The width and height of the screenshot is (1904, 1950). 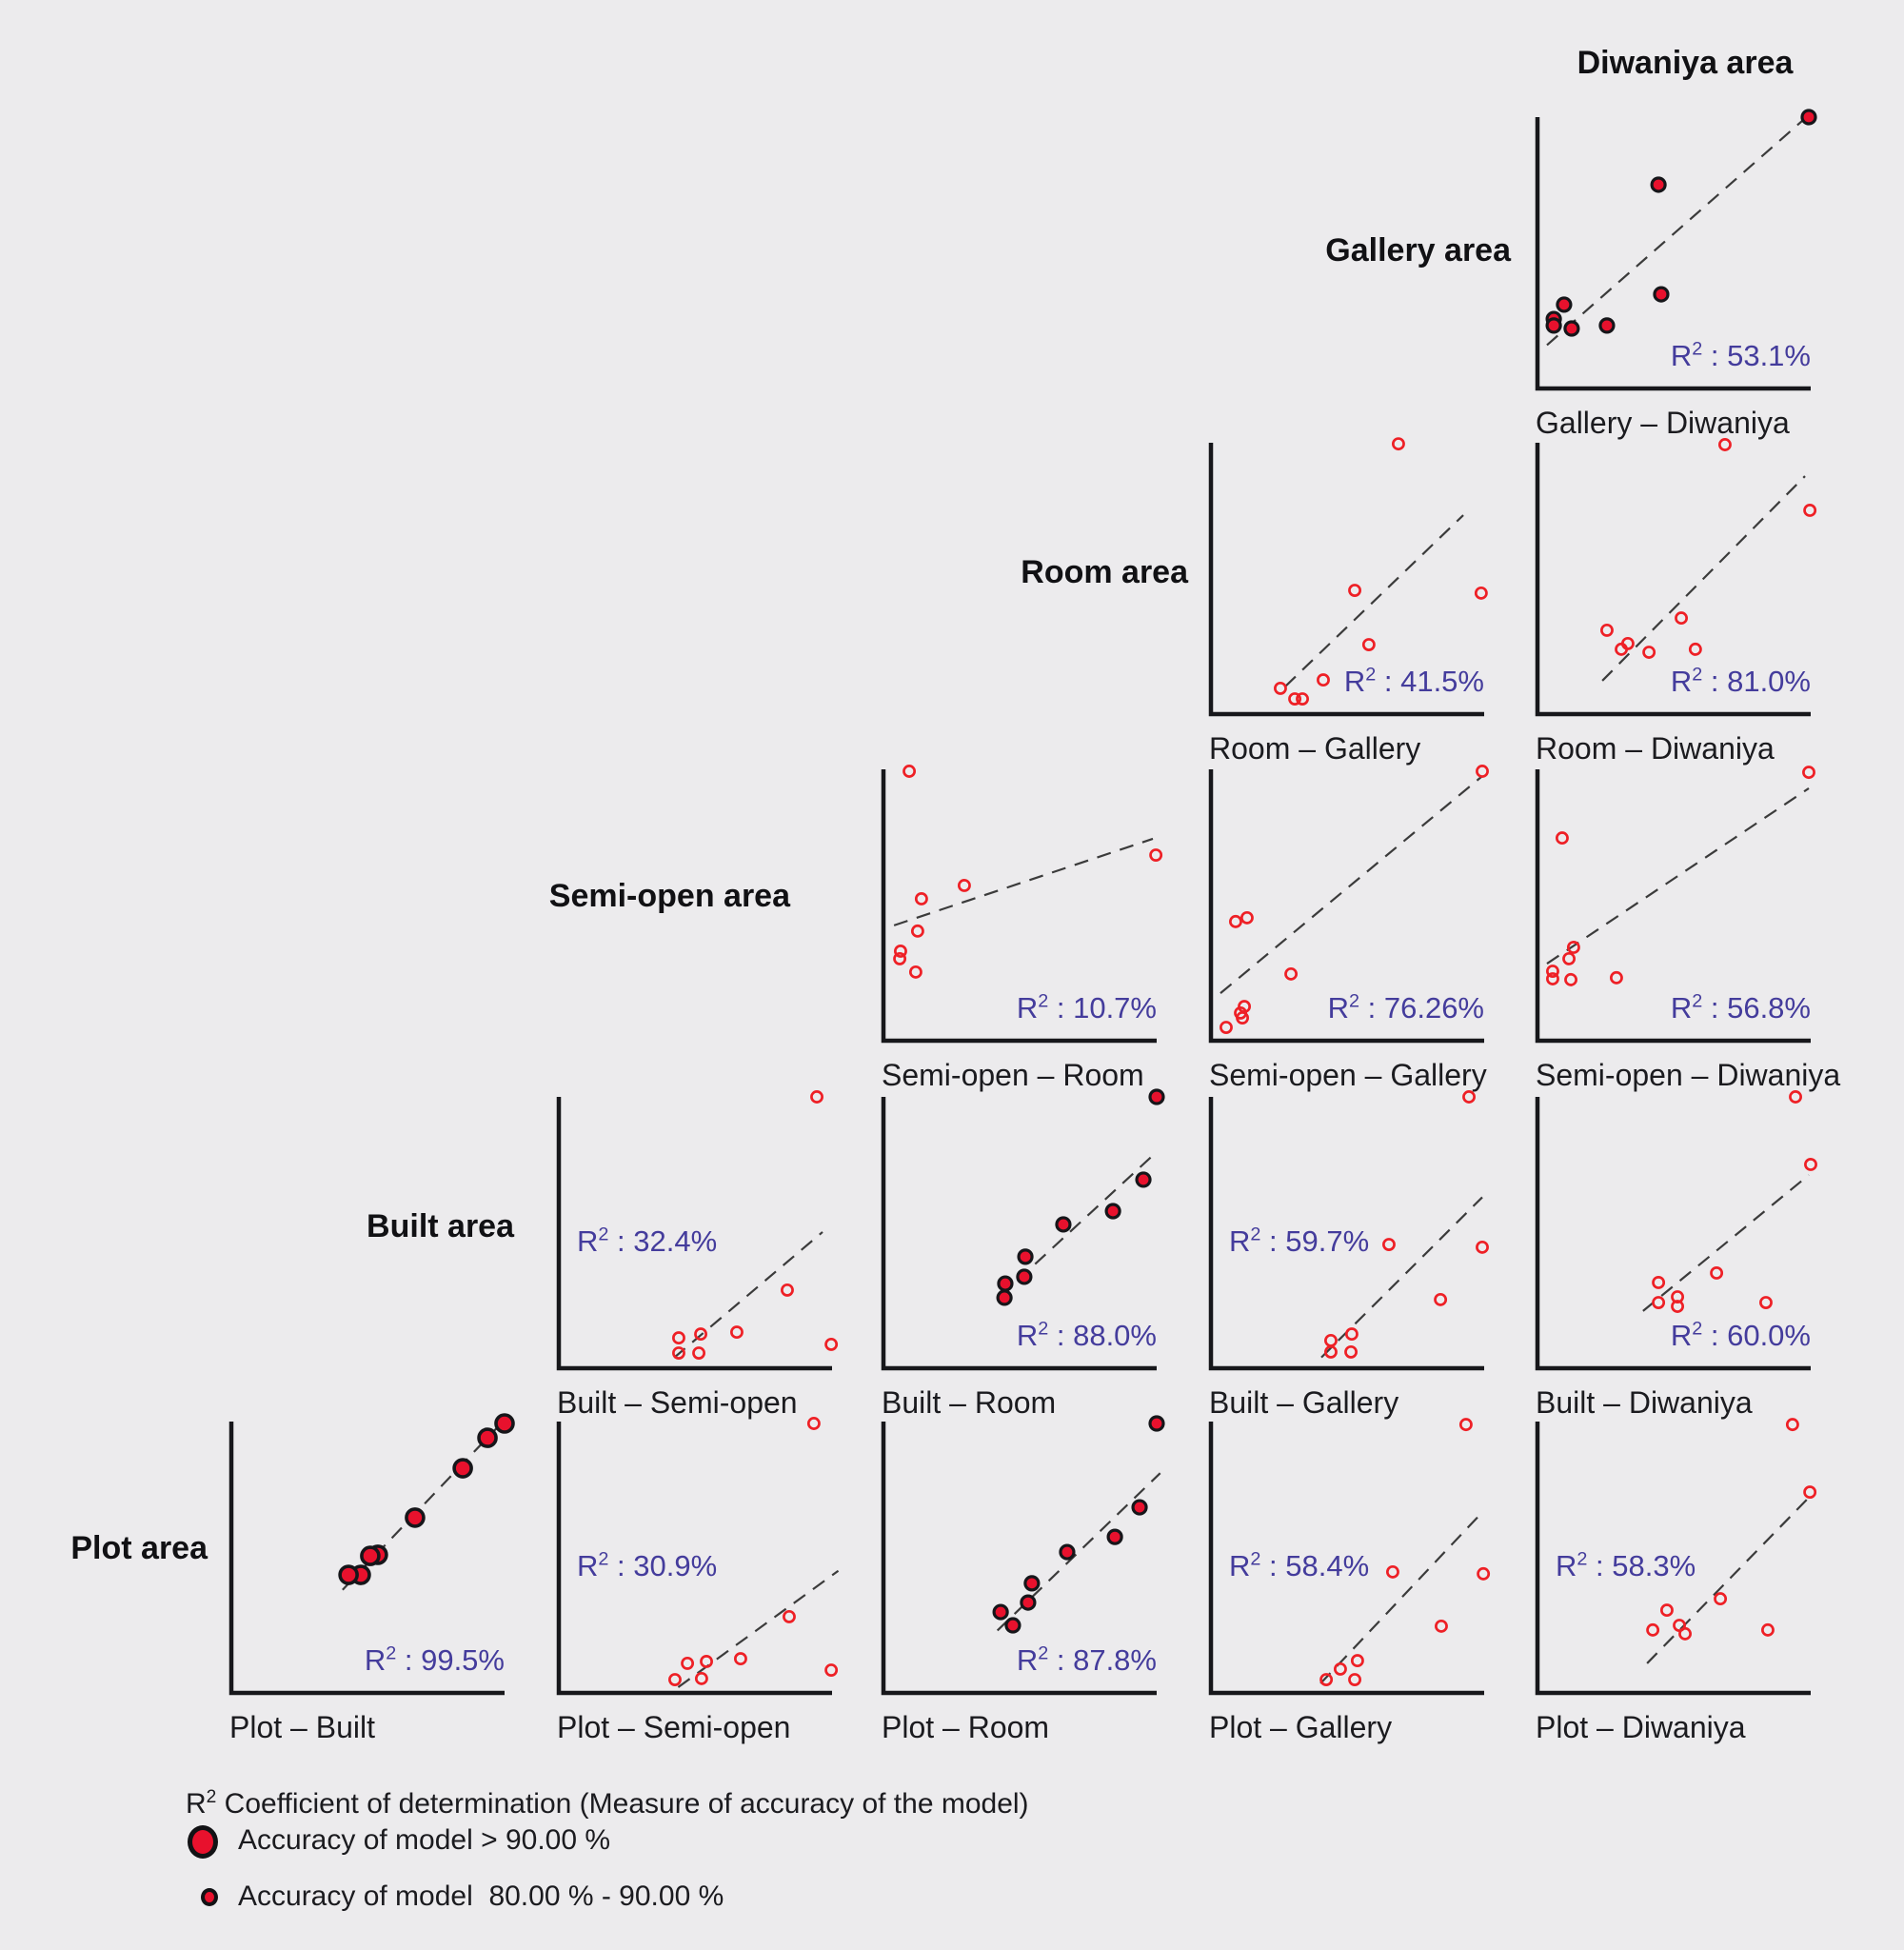 I want to click on r2-label: R2 : 88.0%, so click(x=1086, y=1335).